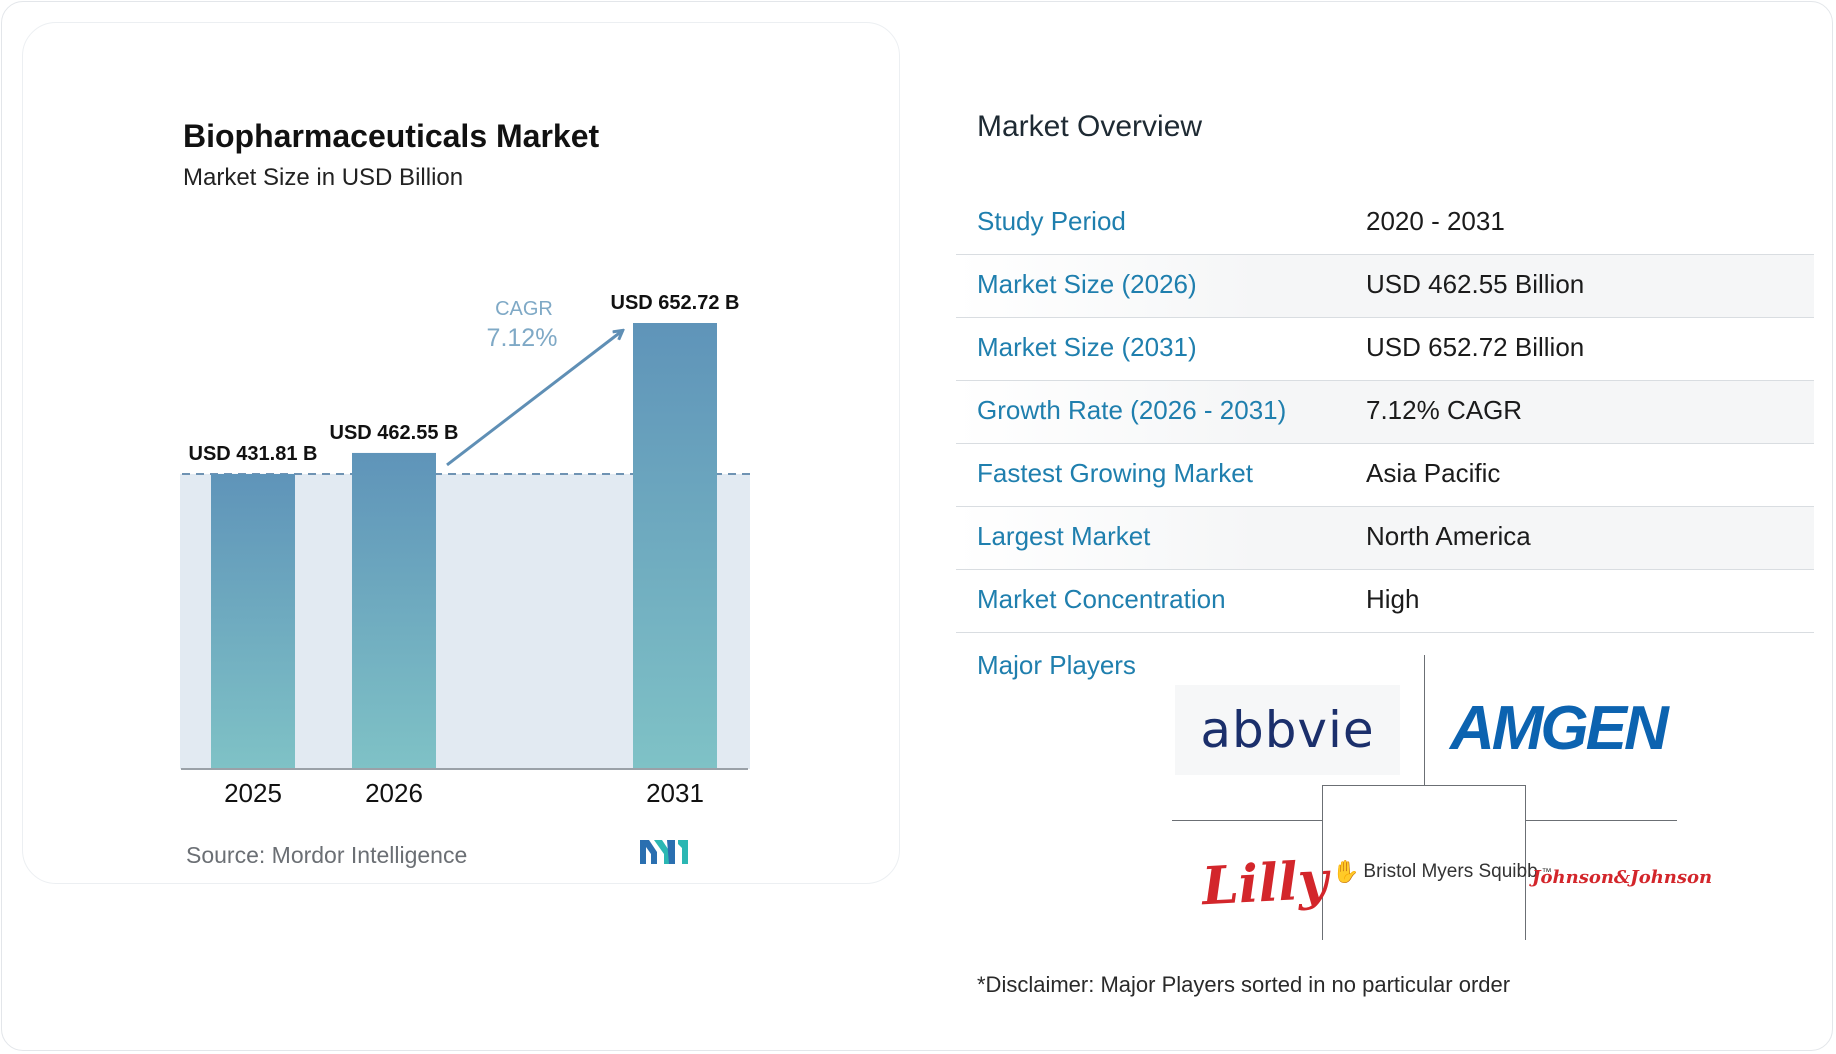 The height and width of the screenshot is (1054, 1836). What do you see at coordinates (1435, 221) in the screenshot?
I see `overview-value: 2020 - 2031` at bounding box center [1435, 221].